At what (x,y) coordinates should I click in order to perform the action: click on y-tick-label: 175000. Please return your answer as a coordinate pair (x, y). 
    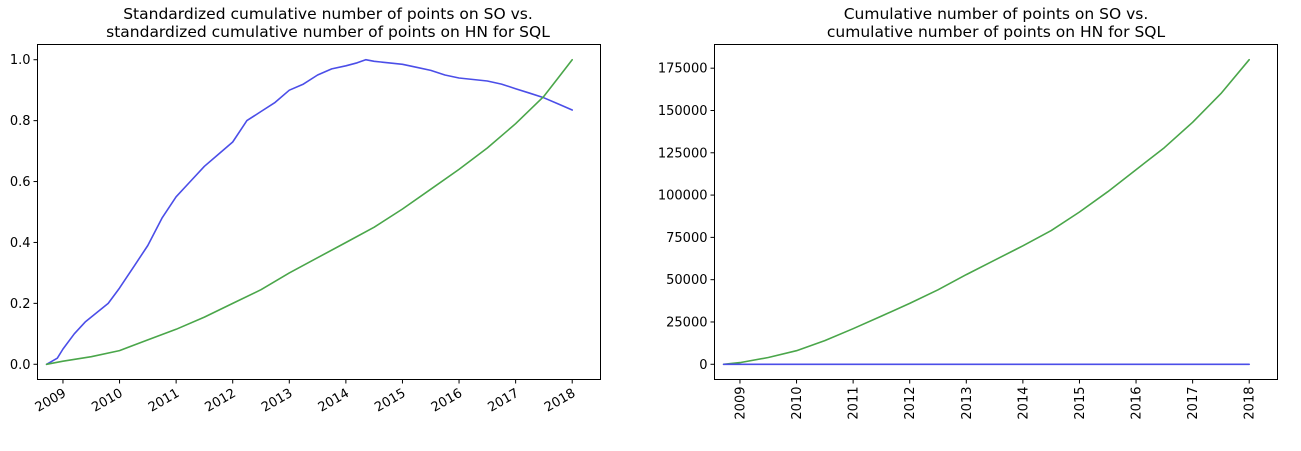
    Looking at the image, I should click on (683, 69).